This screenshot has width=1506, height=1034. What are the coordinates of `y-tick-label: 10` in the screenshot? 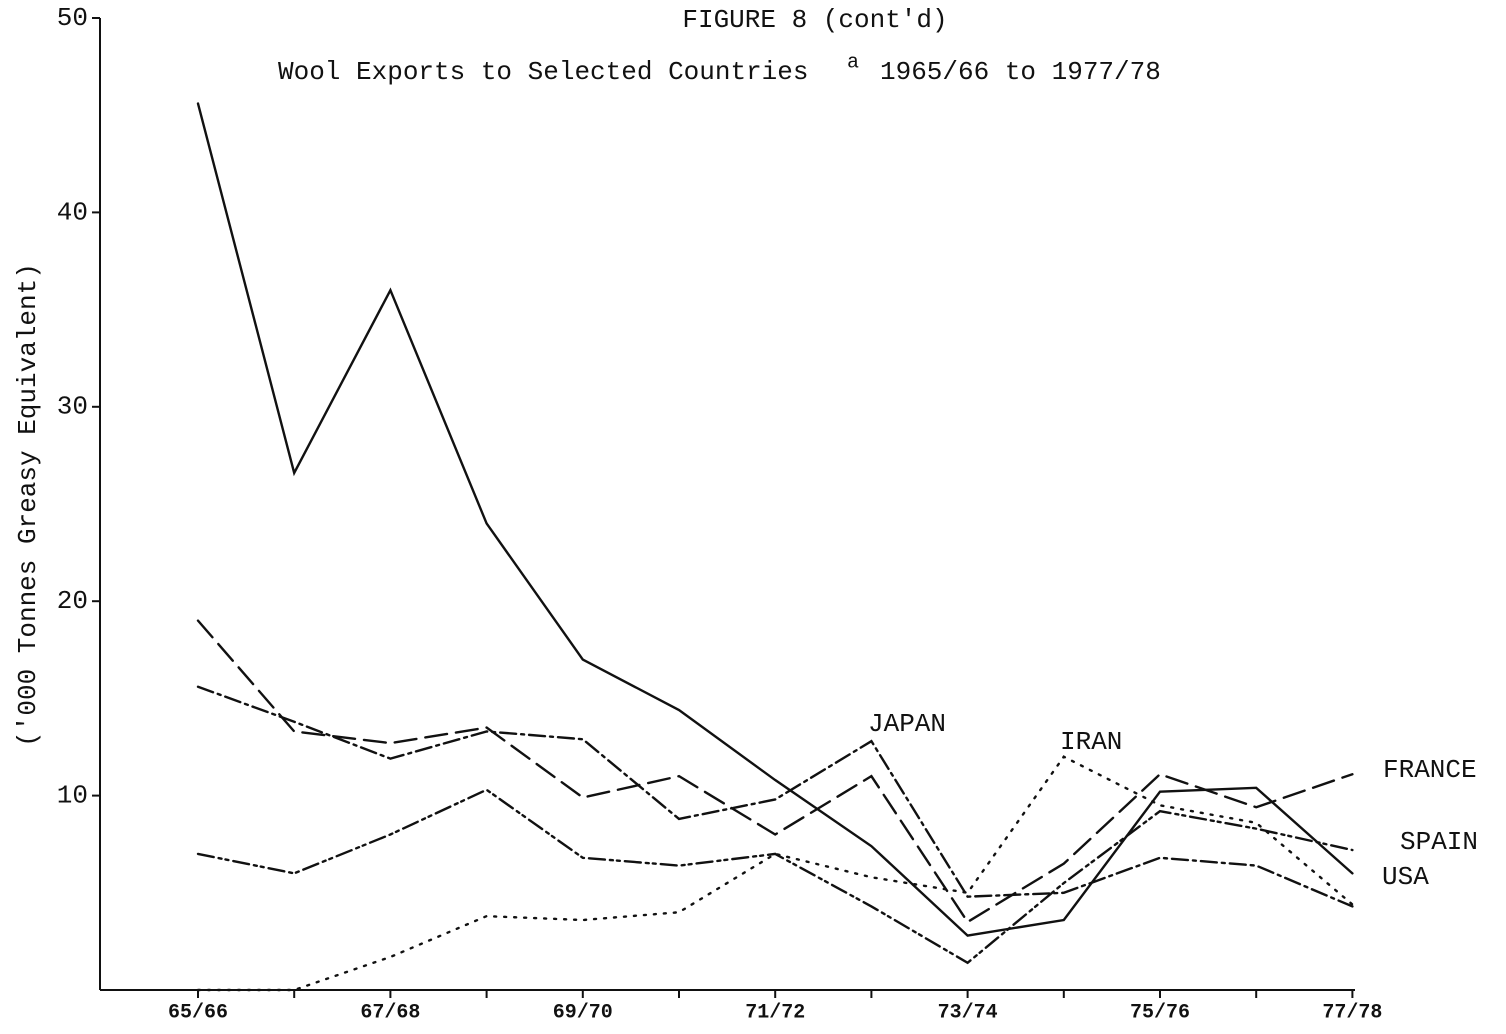 It's located at (72, 795).